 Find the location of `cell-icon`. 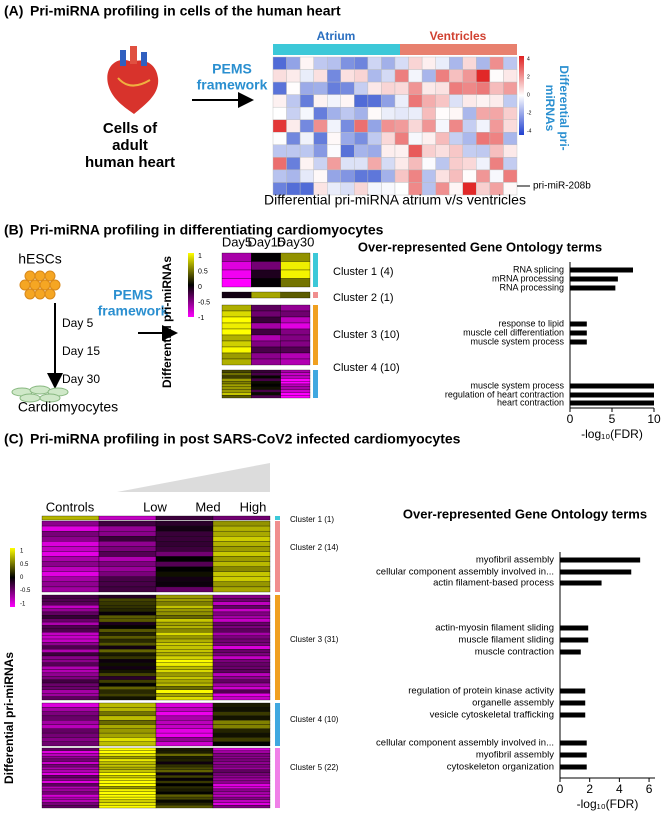

cell-icon is located at coordinates (30, 294).